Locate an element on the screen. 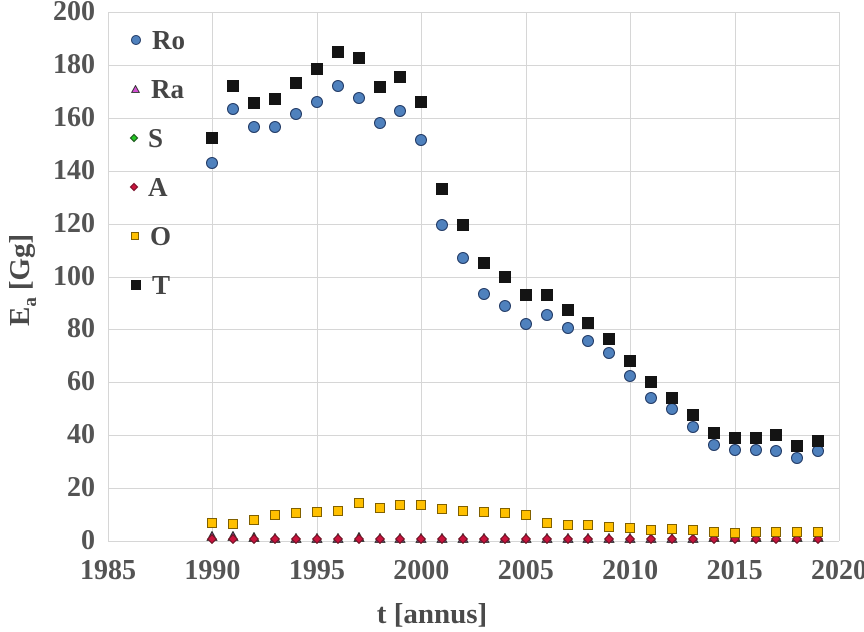  point-Ro-2014 is located at coordinates (713, 444).